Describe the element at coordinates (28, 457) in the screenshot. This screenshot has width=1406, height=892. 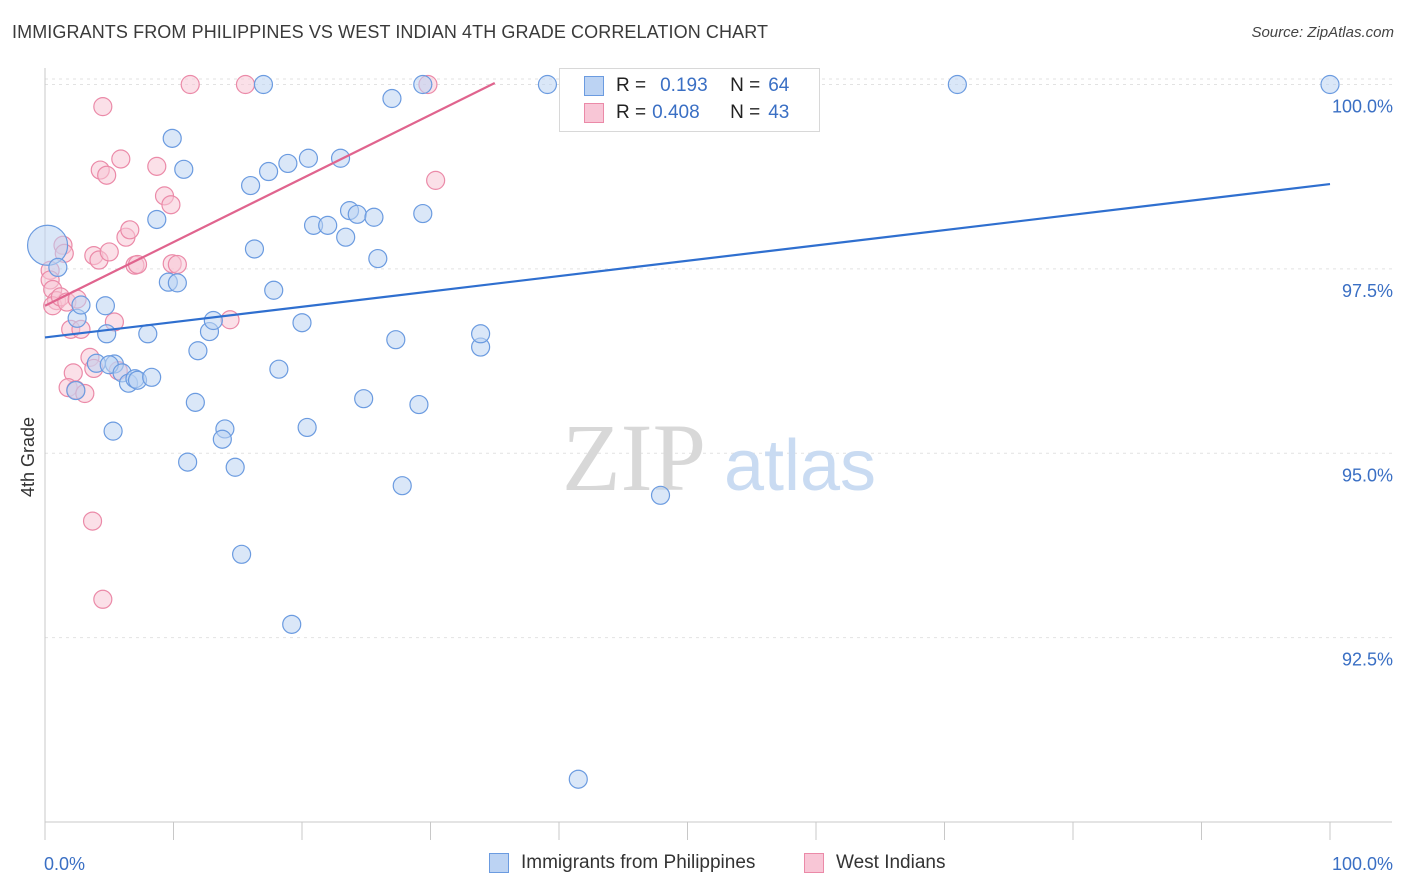
I see `y-axis-label: 4th Grade` at that location.